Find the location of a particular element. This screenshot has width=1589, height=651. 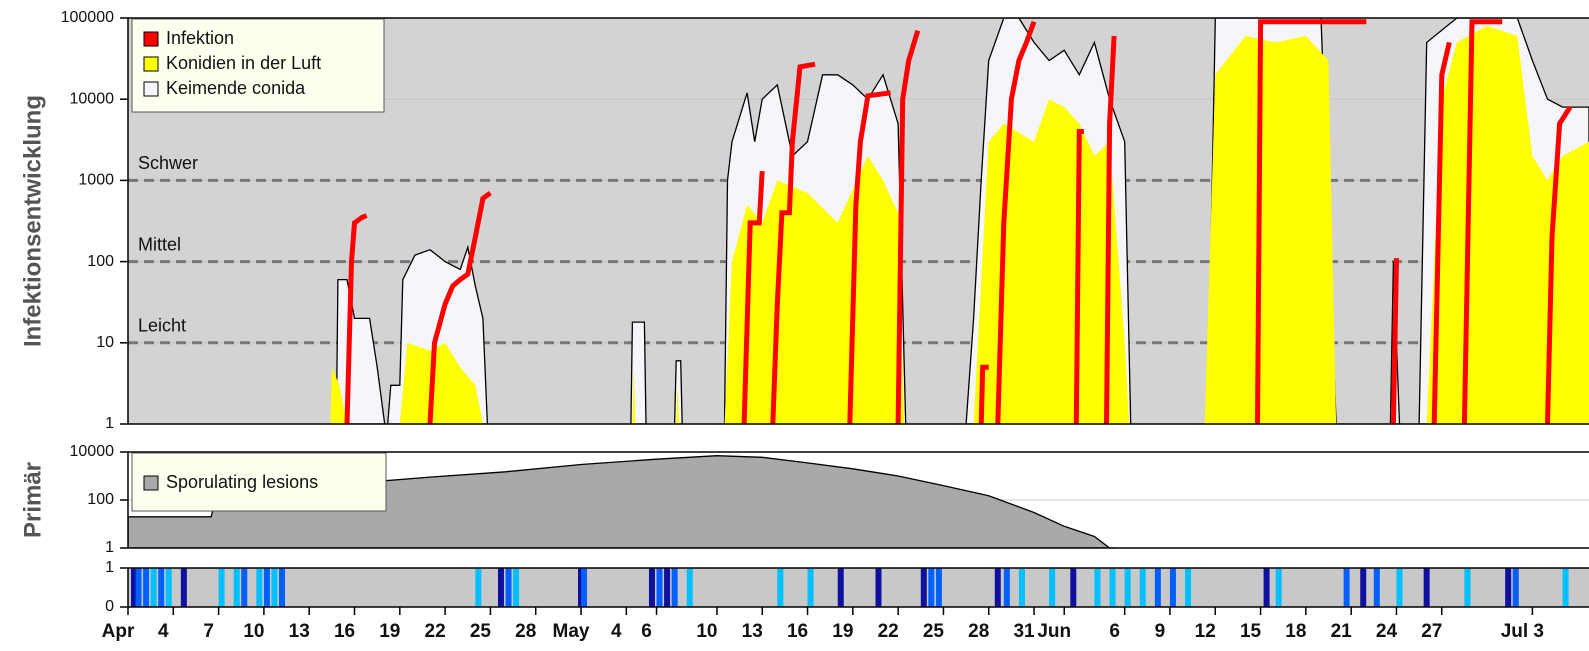

x-tick-label: 12 is located at coordinates (1205, 631).